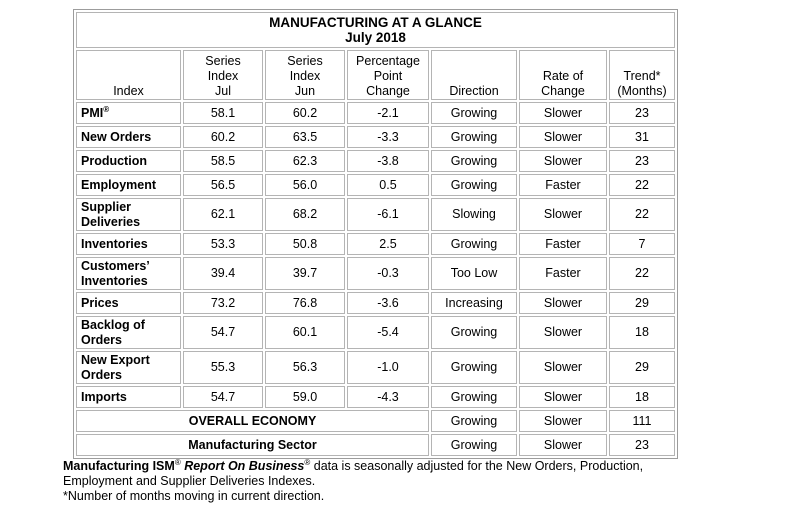 The height and width of the screenshot is (514, 800). I want to click on index-name-text: Supplier, so click(106, 206).